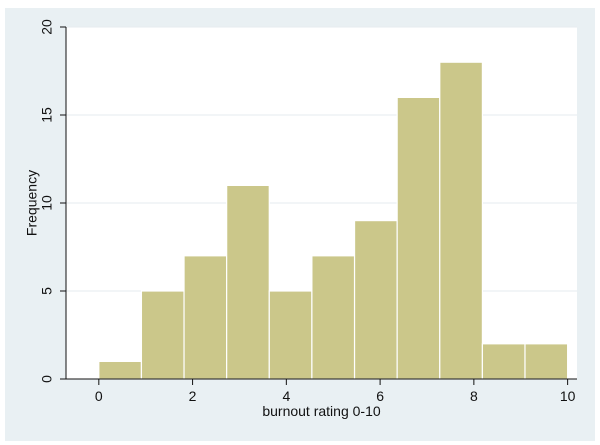 This screenshot has height=445, width=600. Describe the element at coordinates (321, 411) in the screenshot. I see `x-axis-title: burnout rating 0-10` at that location.